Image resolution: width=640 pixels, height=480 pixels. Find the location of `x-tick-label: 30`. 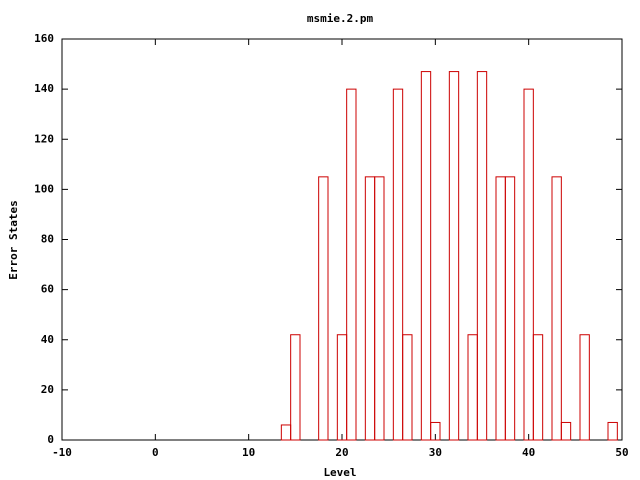

x-tick-label: 30 is located at coordinates (435, 452).